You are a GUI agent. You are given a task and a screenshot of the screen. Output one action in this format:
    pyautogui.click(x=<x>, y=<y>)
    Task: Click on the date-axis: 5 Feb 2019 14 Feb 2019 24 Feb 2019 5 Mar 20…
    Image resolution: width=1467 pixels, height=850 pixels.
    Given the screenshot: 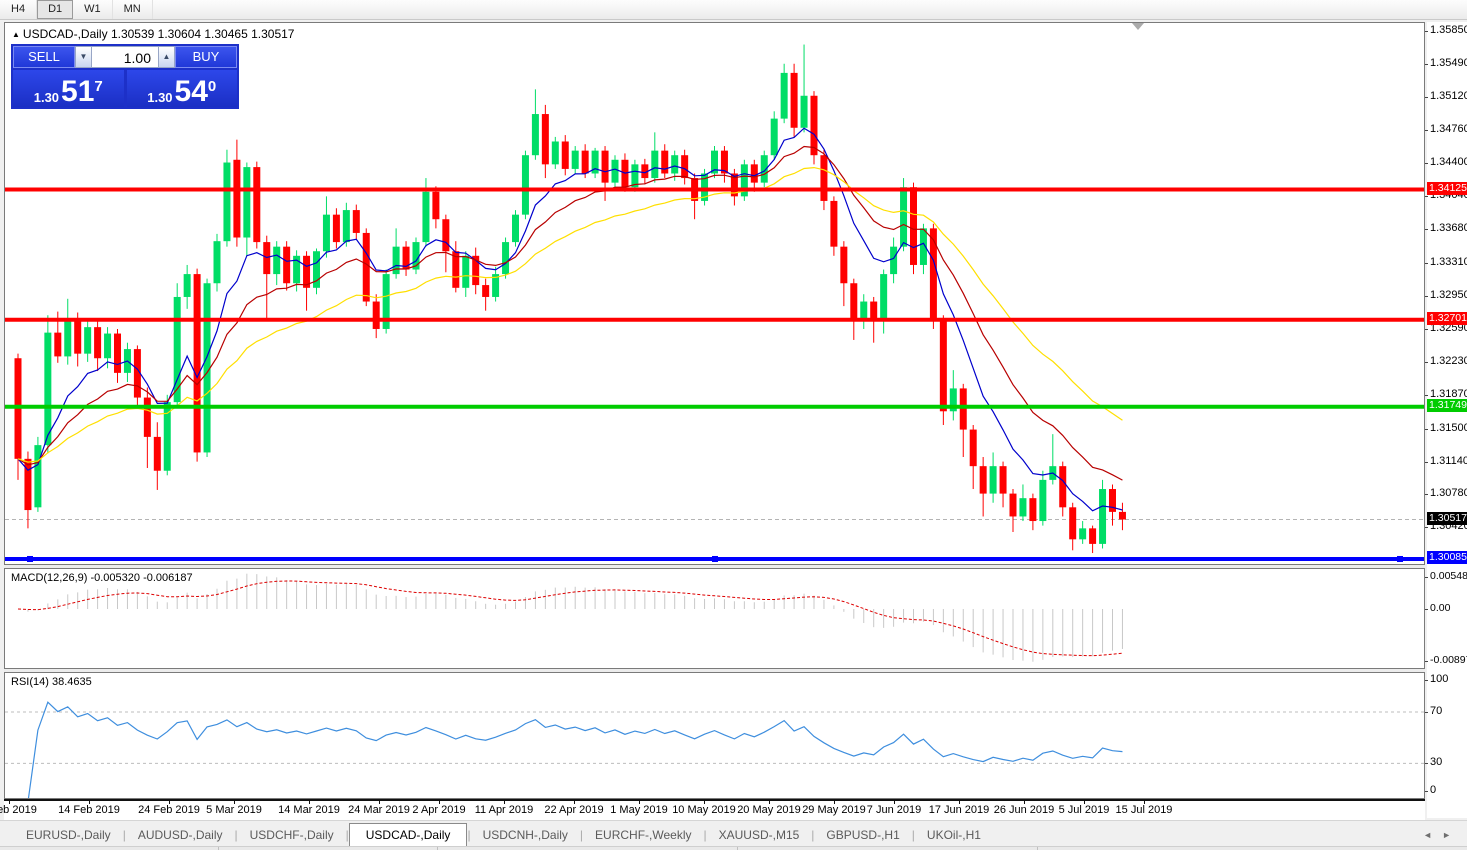 What is the action you would take?
    pyautogui.click(x=712, y=809)
    